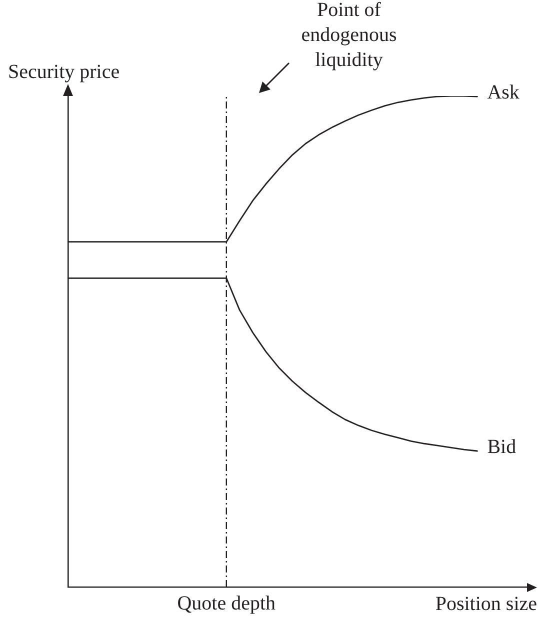 Image resolution: width=538 pixels, height=625 pixels. What do you see at coordinates (486, 604) in the screenshot?
I see `x-axis-title: Position size` at bounding box center [486, 604].